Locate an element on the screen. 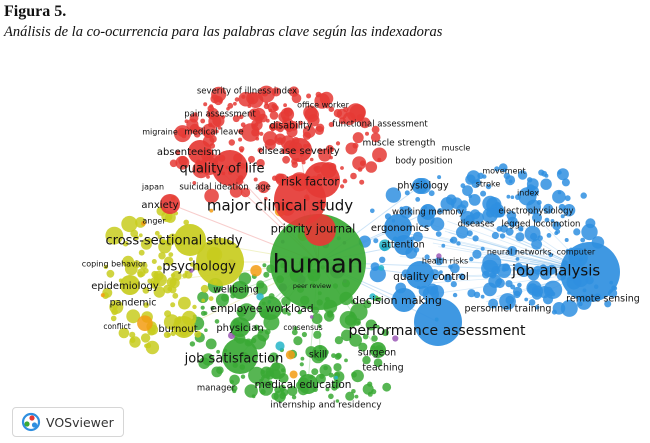 Image resolution: width=650 pixels, height=443 pixels. node-skill is located at coordinates (320, 353).